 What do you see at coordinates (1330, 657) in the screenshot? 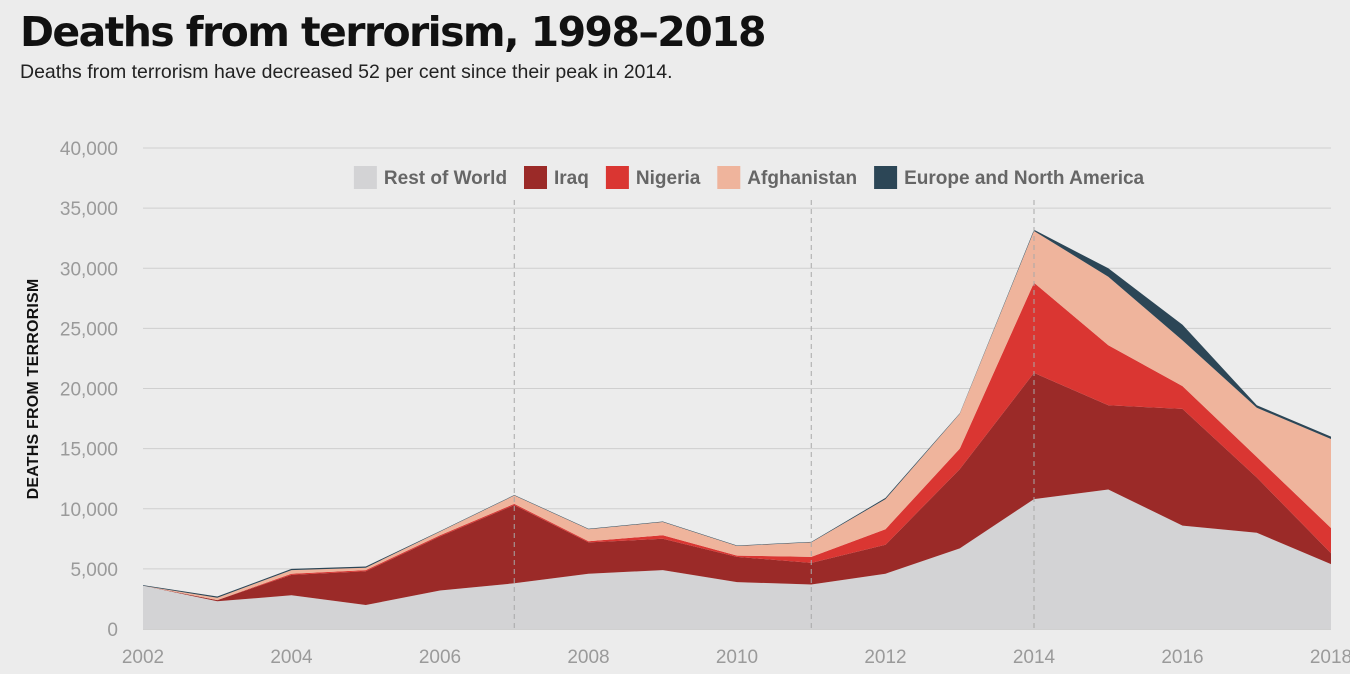
I see `x-tick-label: 2018` at bounding box center [1330, 657].